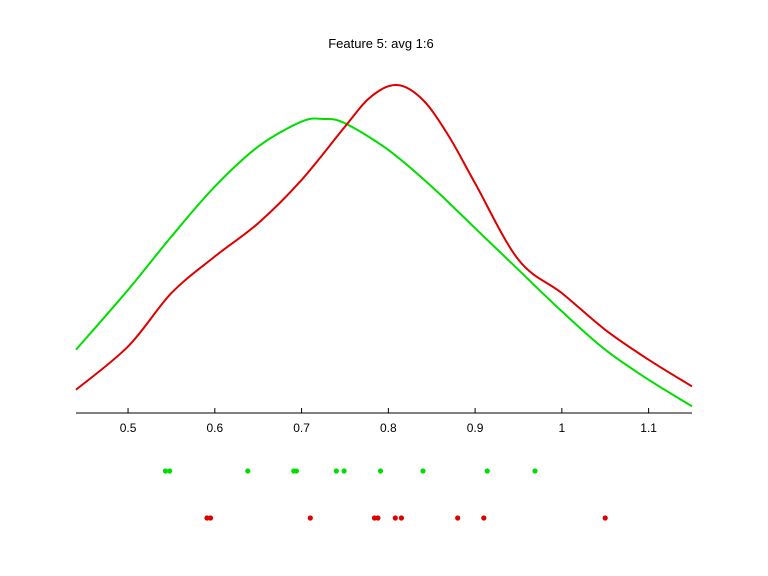  I want to click on x-tick-label: 0.8, so click(388, 428).